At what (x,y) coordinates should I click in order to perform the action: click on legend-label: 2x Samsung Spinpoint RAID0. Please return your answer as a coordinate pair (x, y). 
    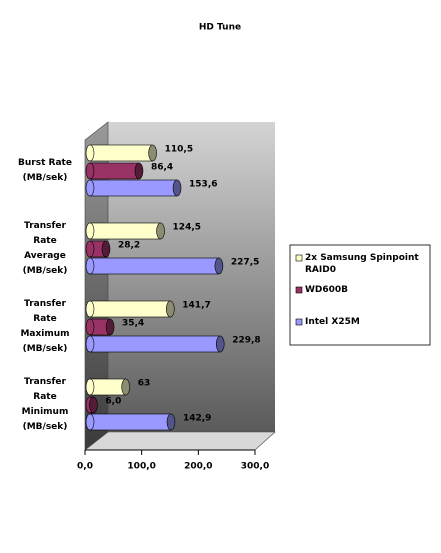
    Looking at the image, I should click on (362, 264).